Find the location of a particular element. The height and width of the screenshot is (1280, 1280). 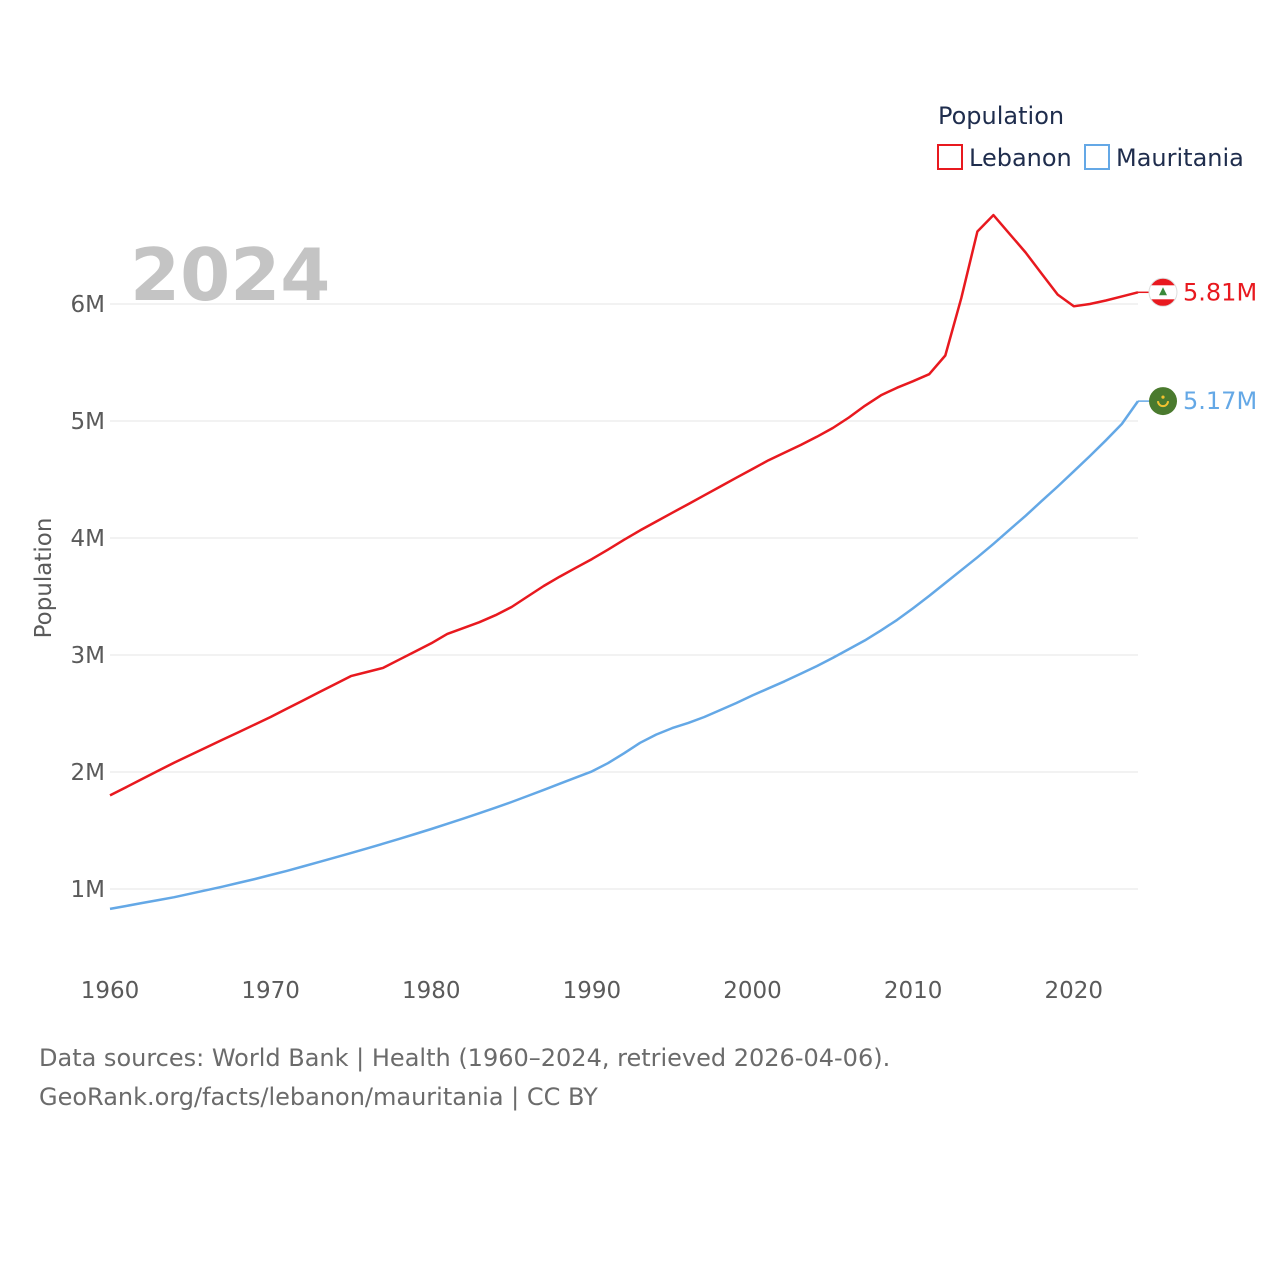

end-value-label-lebanon: 5.81M is located at coordinates (1220, 292).